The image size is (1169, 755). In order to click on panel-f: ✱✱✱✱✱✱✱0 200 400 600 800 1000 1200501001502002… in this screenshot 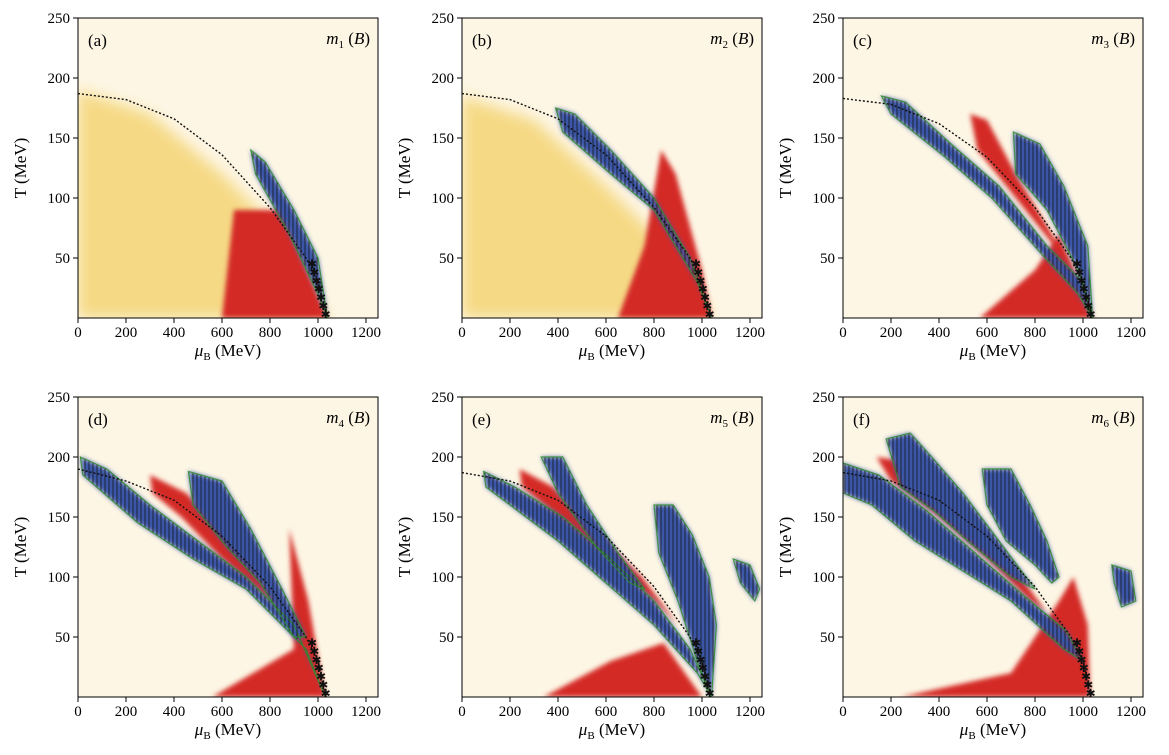, I will do `click(961, 566)`.